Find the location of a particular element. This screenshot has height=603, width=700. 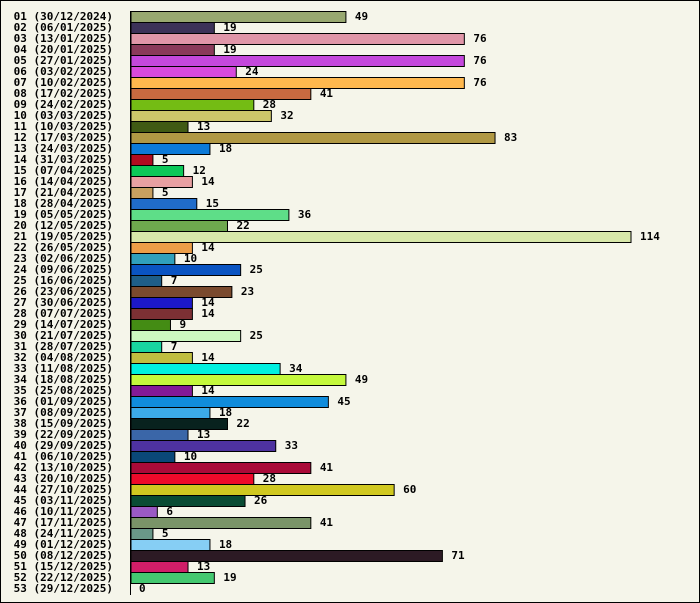

value-label: 60 is located at coordinates (409, 489).